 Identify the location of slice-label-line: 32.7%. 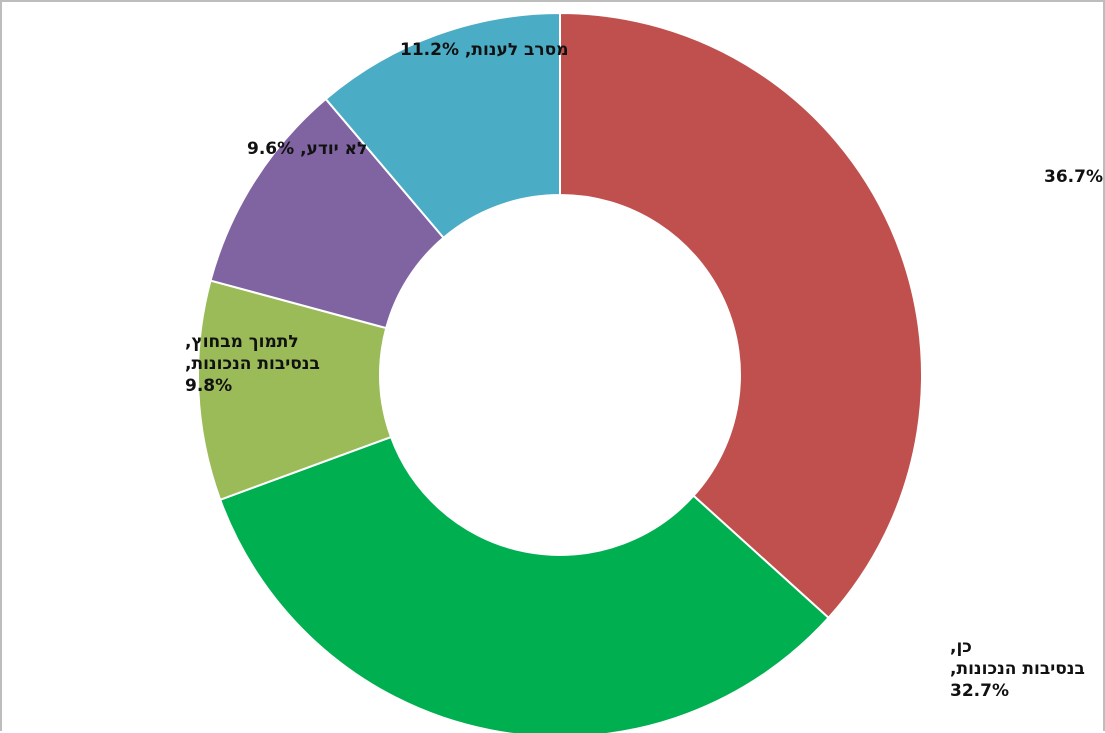
(979, 691).